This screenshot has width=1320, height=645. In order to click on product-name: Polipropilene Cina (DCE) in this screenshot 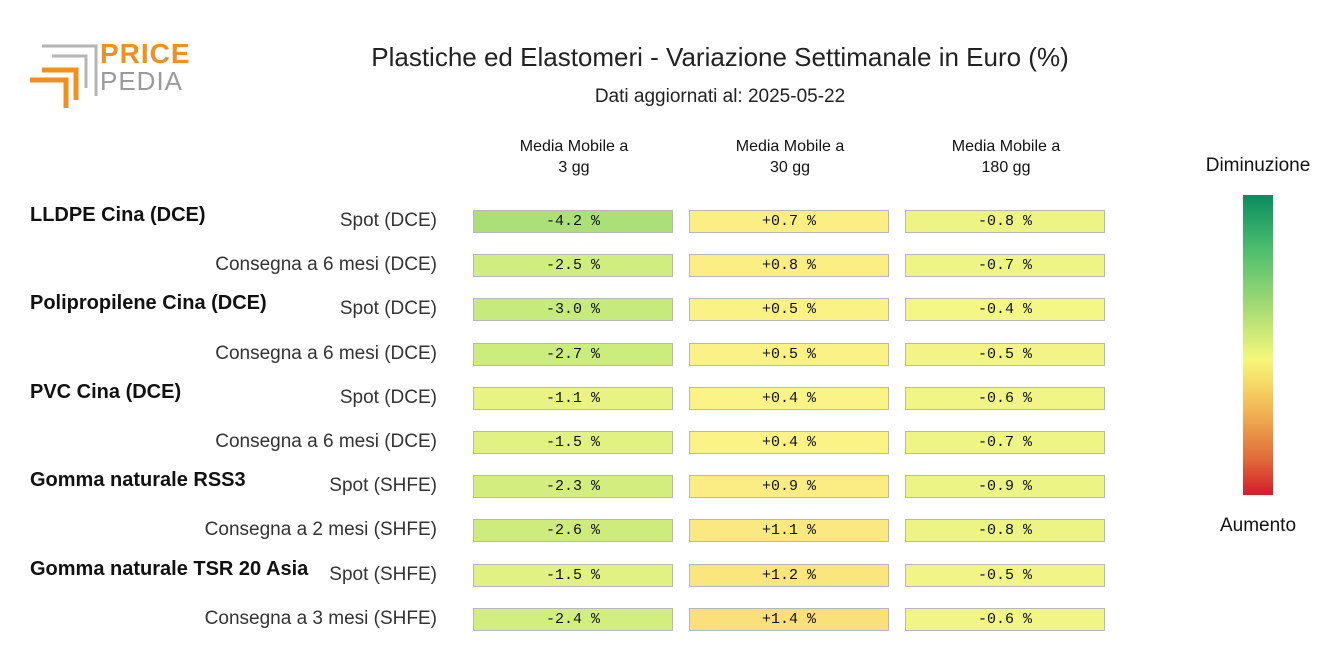, I will do `click(148, 303)`.